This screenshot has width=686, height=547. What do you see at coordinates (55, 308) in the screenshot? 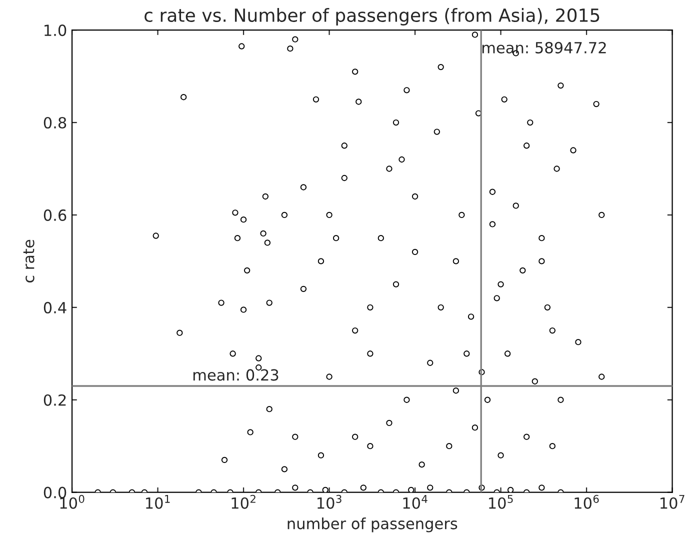
I see `y-tick-label: 0.4` at bounding box center [55, 308].